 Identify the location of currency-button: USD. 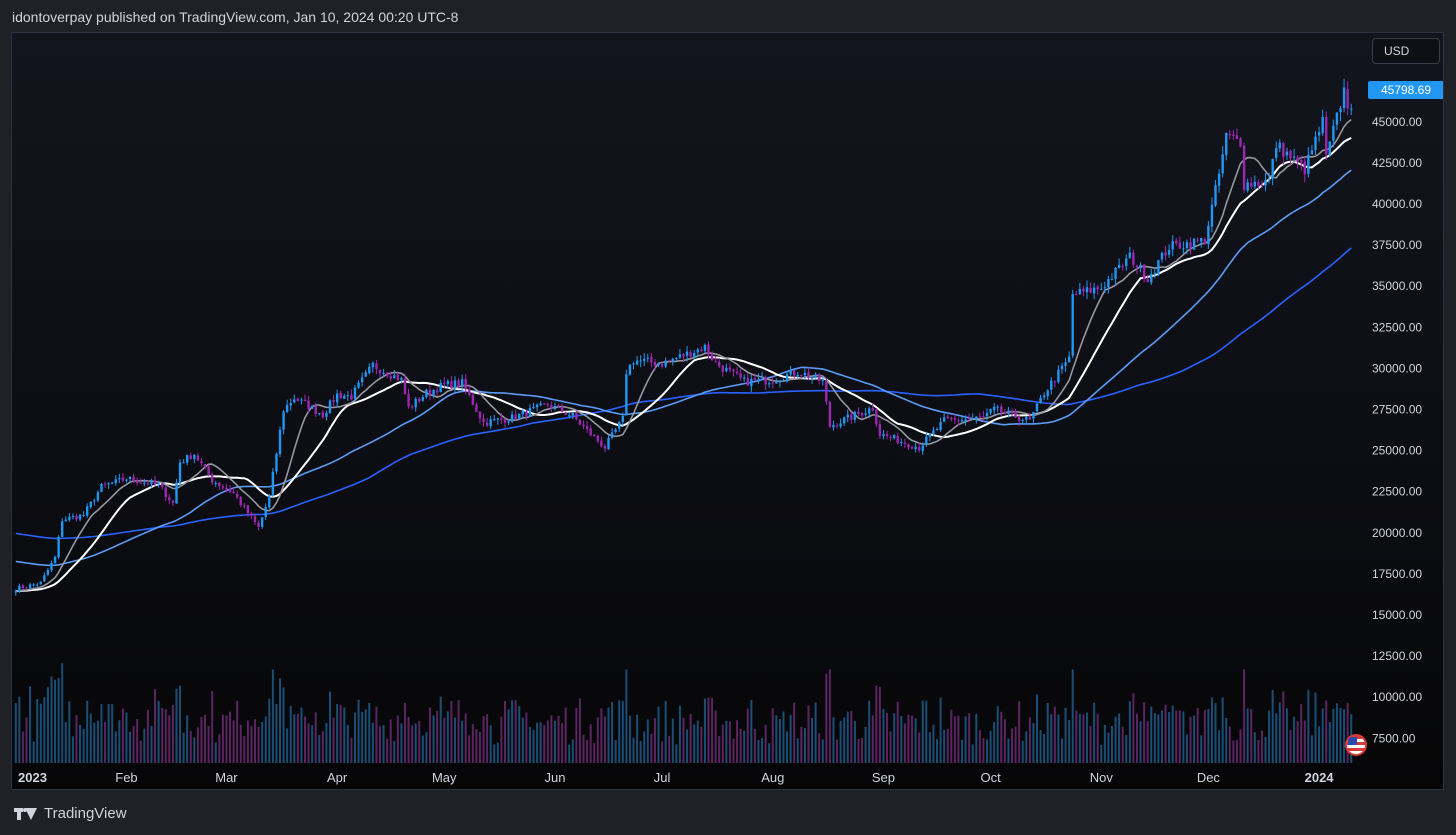
(1406, 51).